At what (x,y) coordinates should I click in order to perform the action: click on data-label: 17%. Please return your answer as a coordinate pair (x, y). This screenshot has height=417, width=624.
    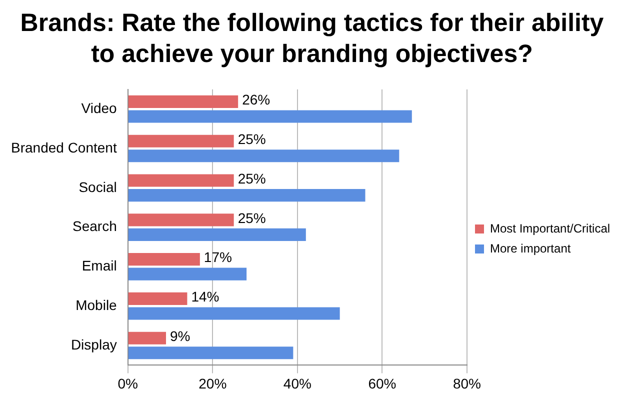
    Looking at the image, I should click on (218, 257).